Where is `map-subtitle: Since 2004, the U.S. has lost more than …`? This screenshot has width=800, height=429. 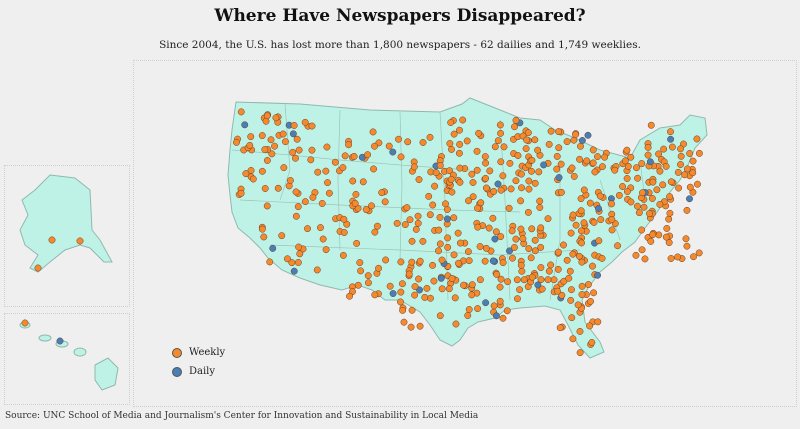 map-subtitle: Since 2004, the U.S. has lost more than … is located at coordinates (400, 45).